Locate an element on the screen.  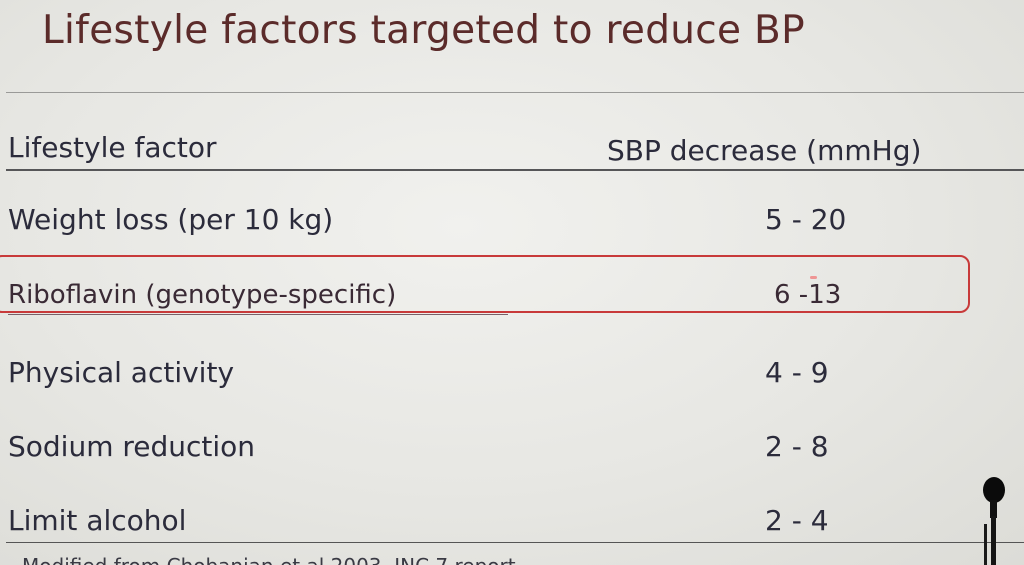
table-row: Physical activity 4 - 9 is located at coordinates (512, 376).